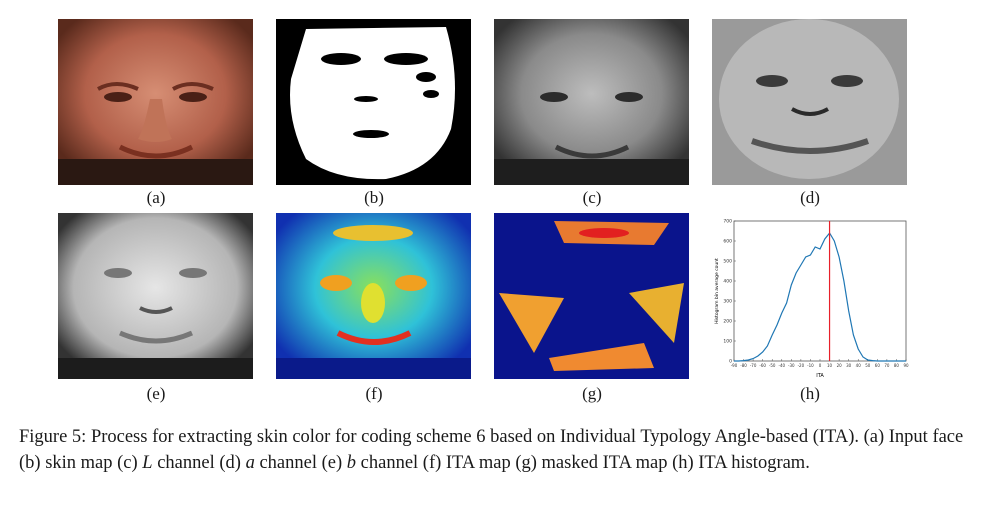 Image resolution: width=984 pixels, height=532 pixels. I want to click on panel-a-input-face, so click(155, 102).